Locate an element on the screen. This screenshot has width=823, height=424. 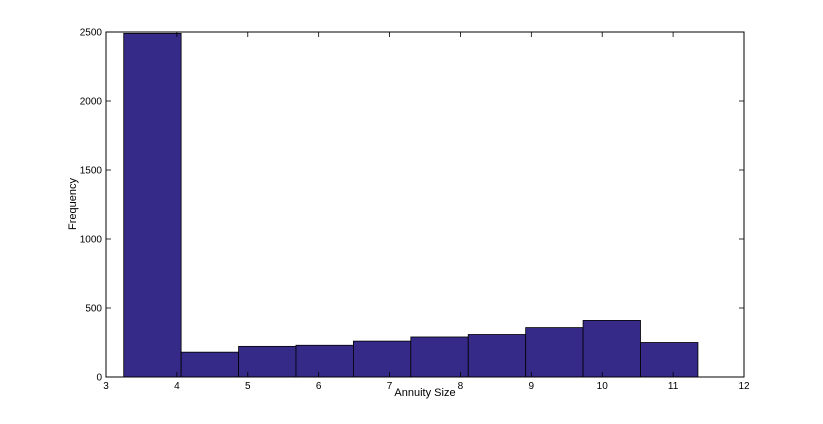
y-tick-label: 1000 is located at coordinates (91, 240).